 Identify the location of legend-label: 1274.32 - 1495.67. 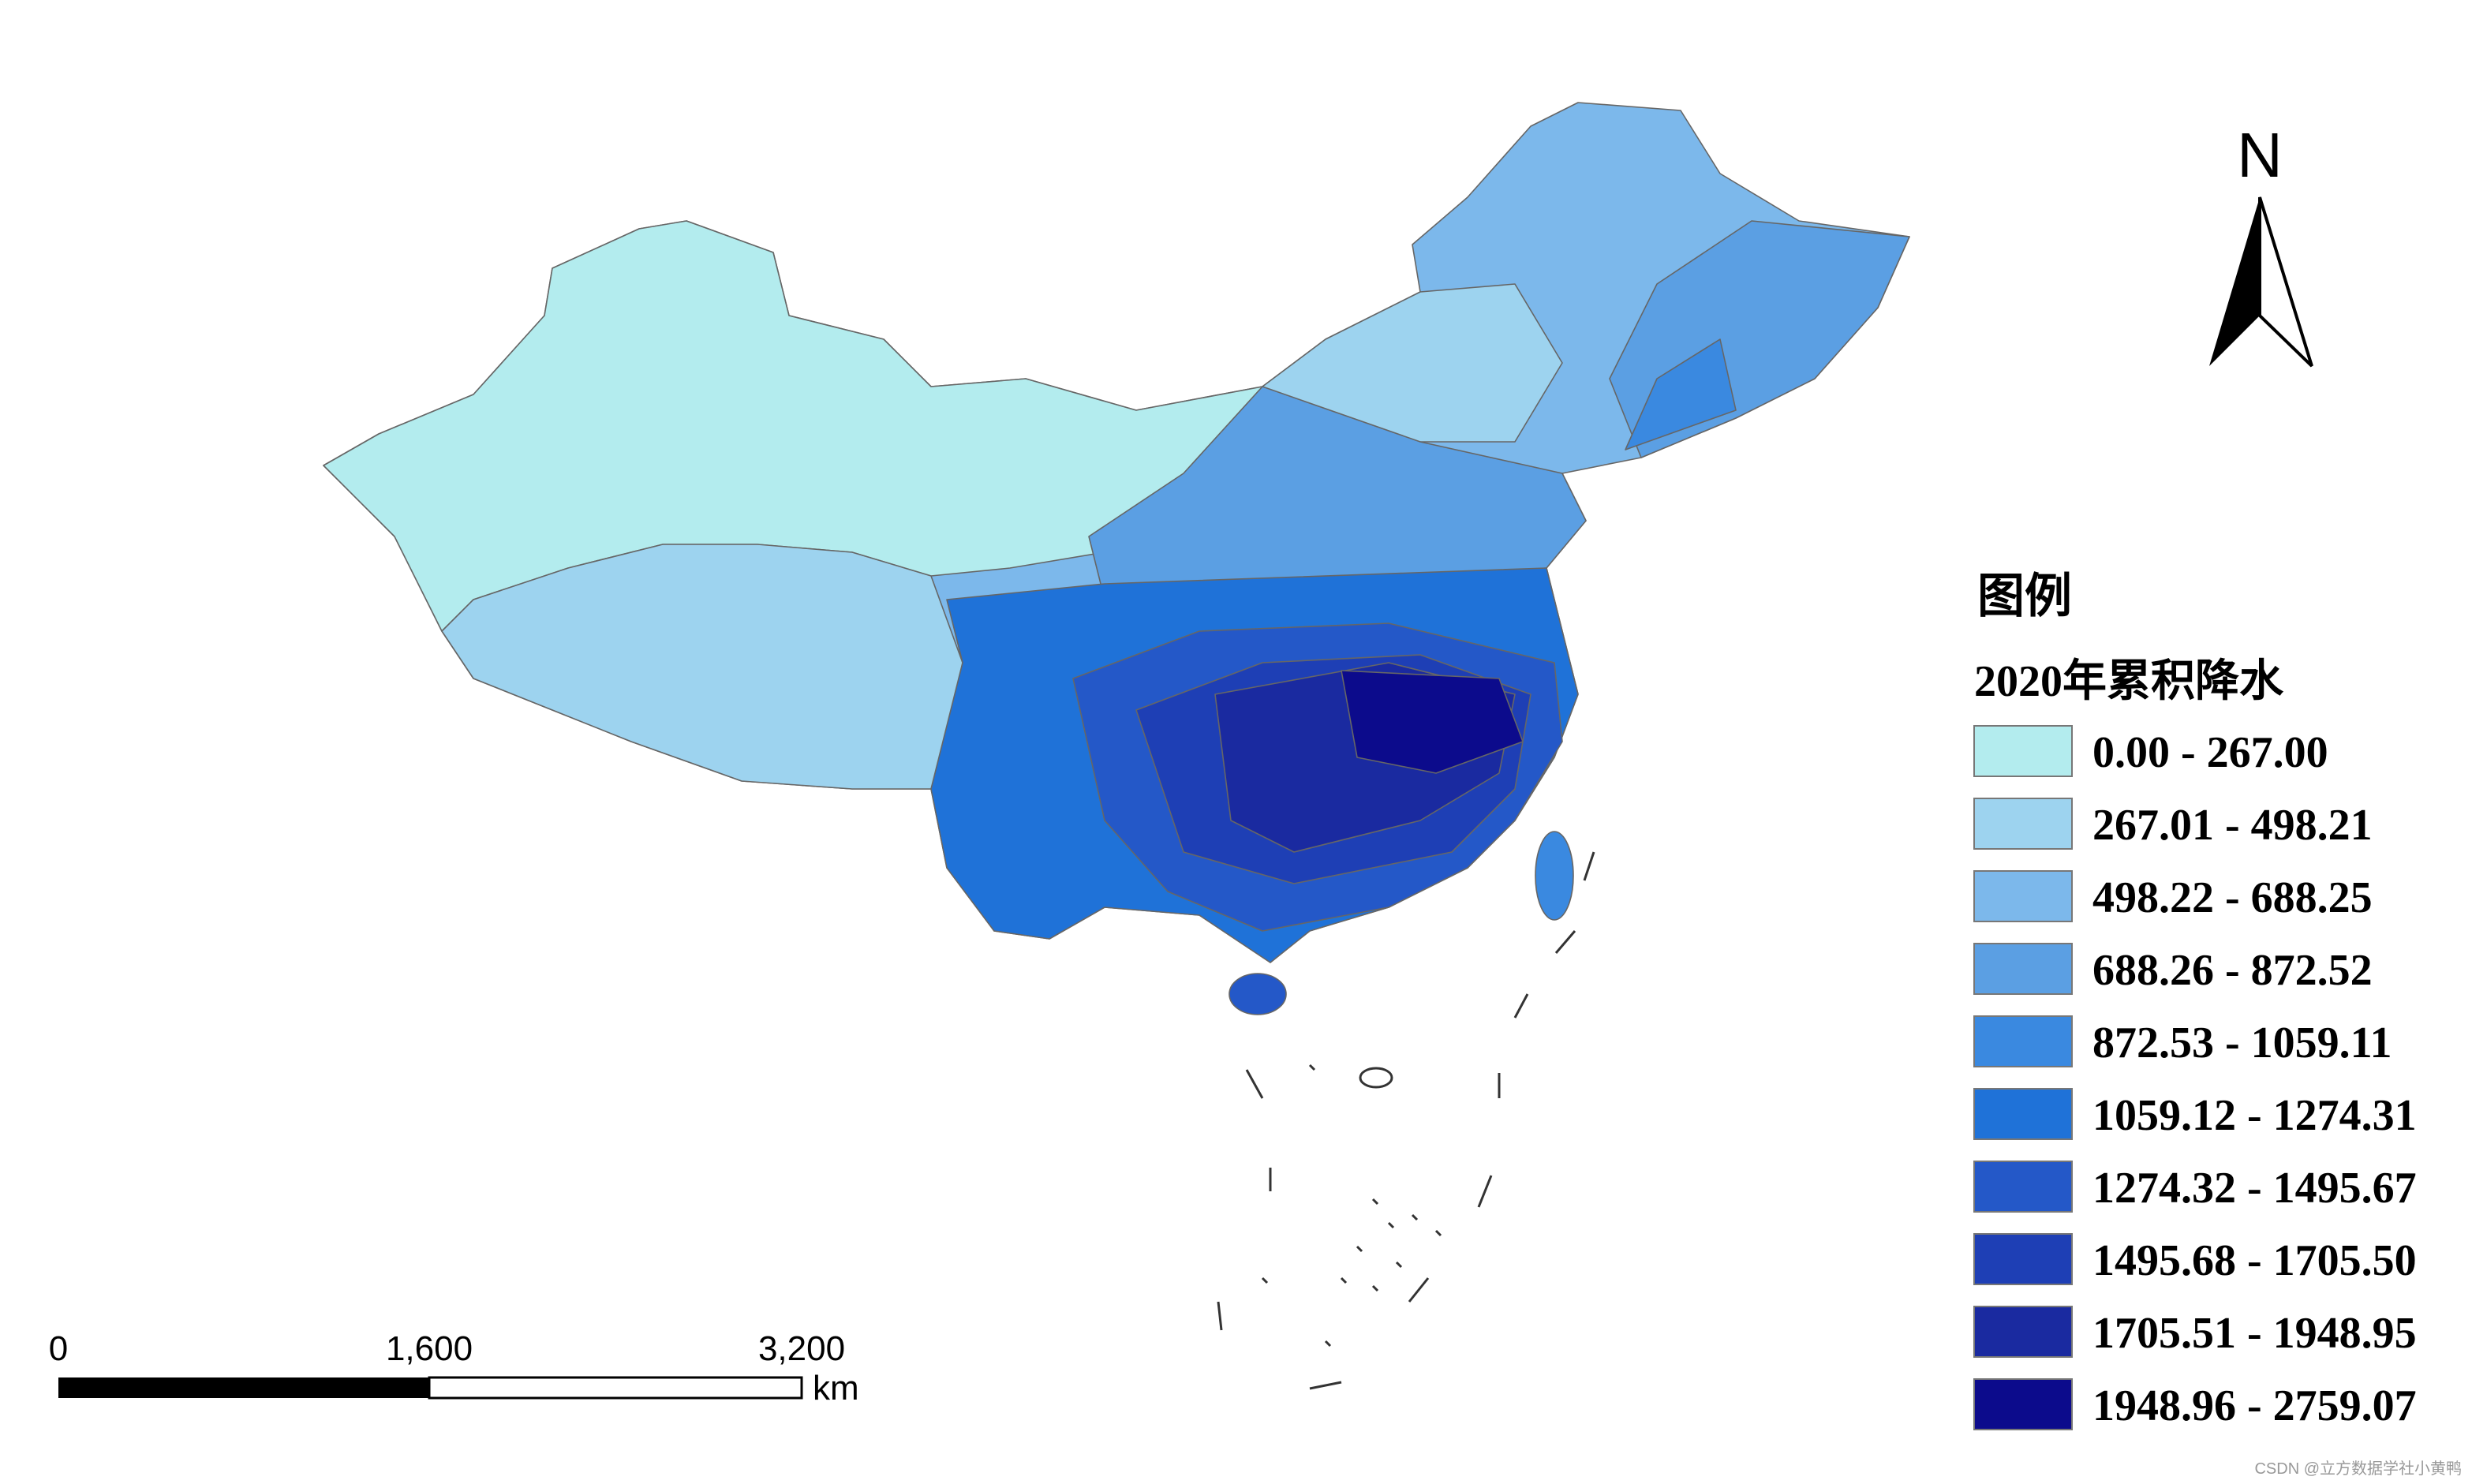
(2254, 1188).